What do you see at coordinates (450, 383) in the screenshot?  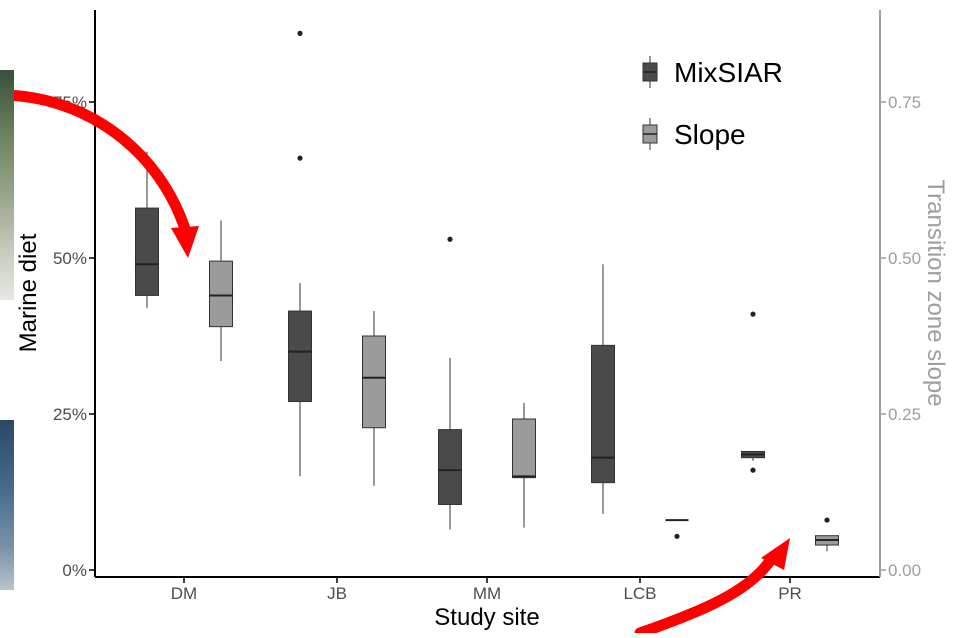 I see `box-mixsiar-mm` at bounding box center [450, 383].